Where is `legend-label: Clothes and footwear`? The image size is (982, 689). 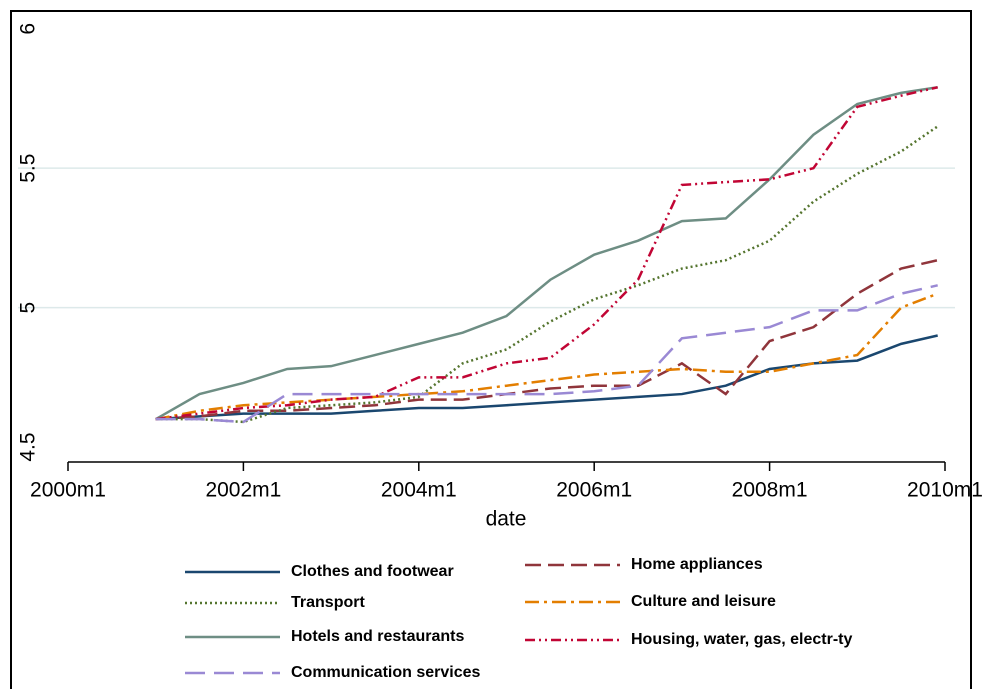 legend-label: Clothes and footwear is located at coordinates (372, 571).